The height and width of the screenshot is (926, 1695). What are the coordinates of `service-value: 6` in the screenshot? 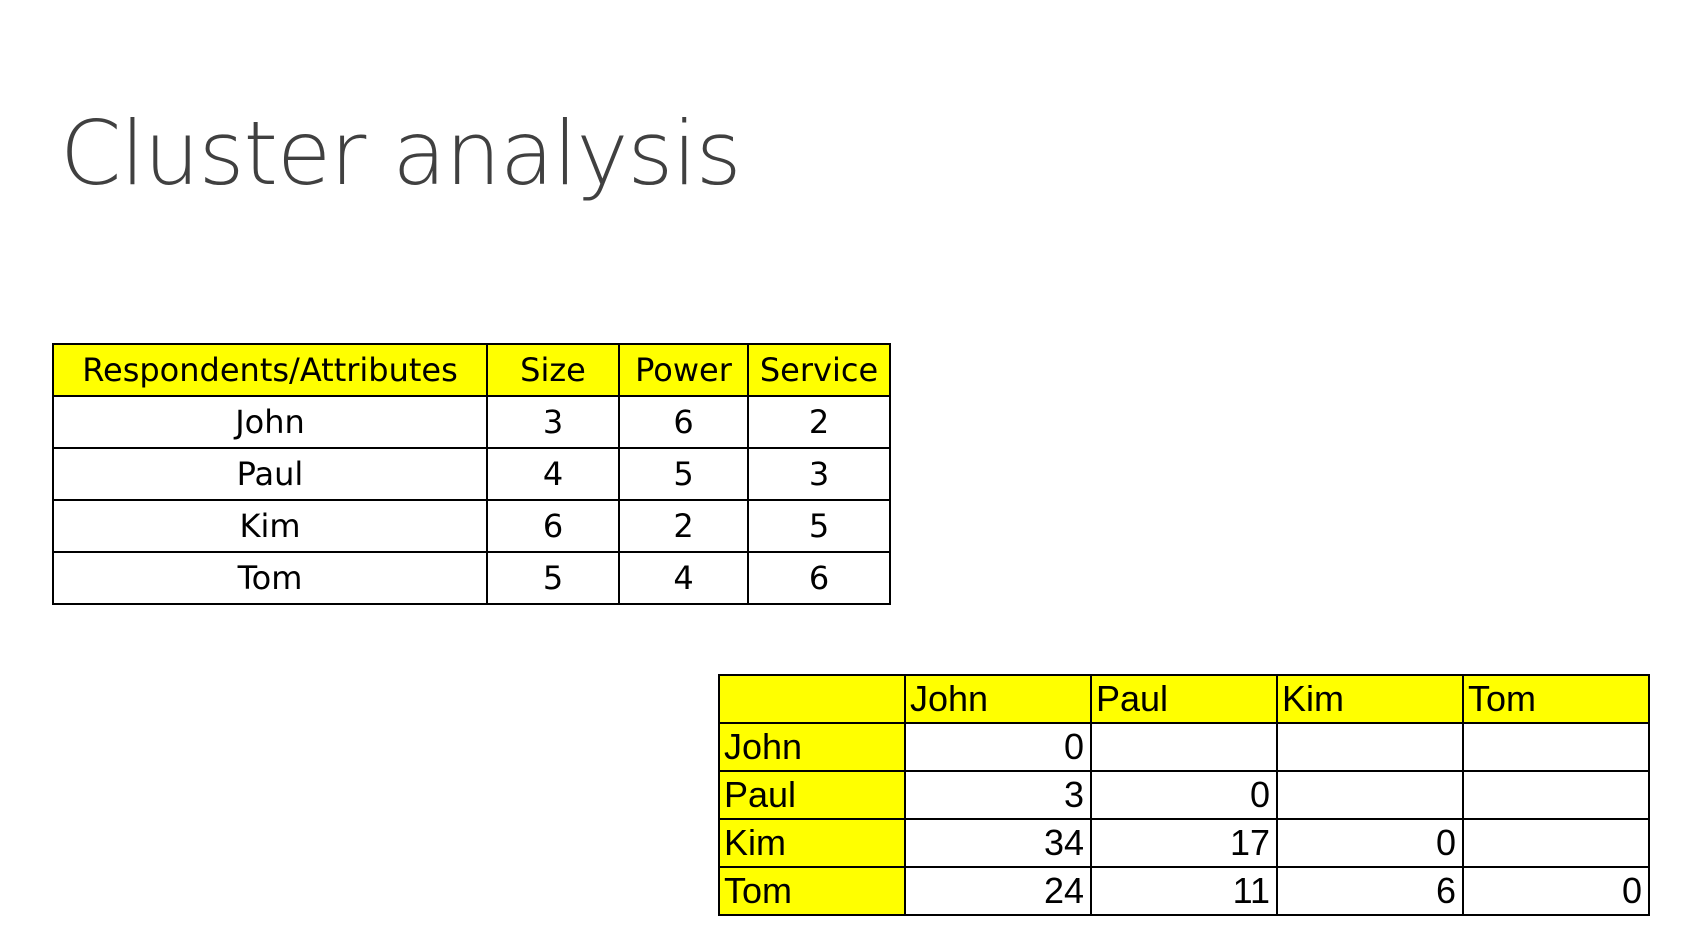 It's located at (819, 578).